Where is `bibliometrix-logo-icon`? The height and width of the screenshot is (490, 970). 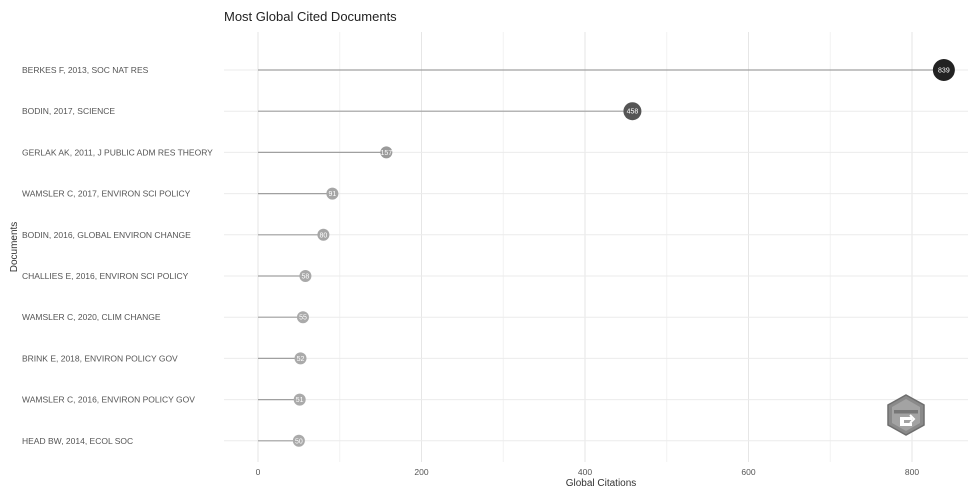
bibliometrix-logo-icon is located at coordinates (906, 415).